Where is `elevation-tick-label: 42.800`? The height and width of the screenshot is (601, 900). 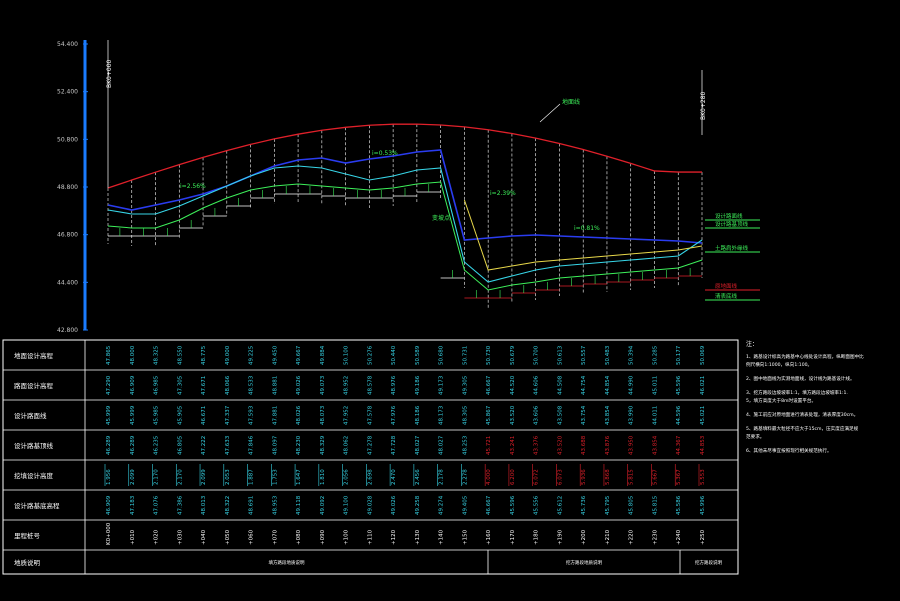 elevation-tick-label: 42.800 is located at coordinates (67, 330).